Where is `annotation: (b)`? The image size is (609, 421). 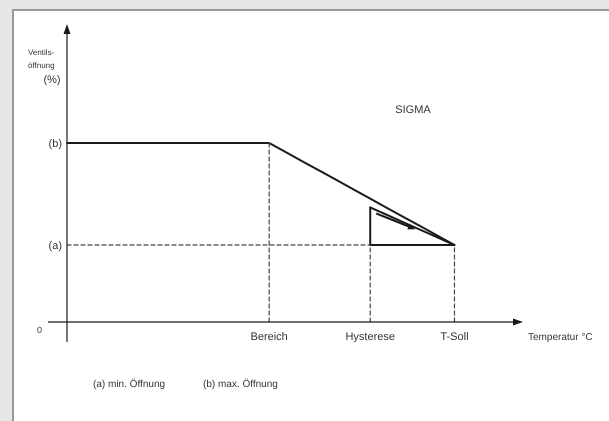 annotation: (b) is located at coordinates (55, 144).